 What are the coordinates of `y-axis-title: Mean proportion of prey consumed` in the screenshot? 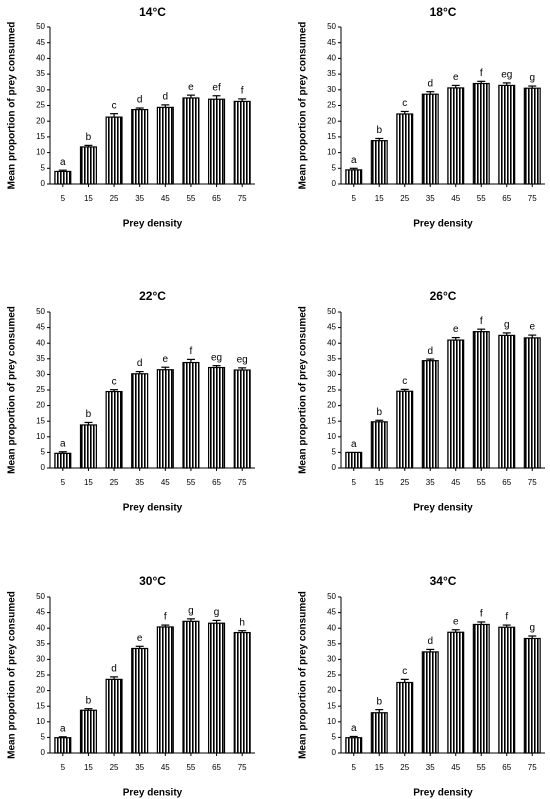 It's located at (303, 106).